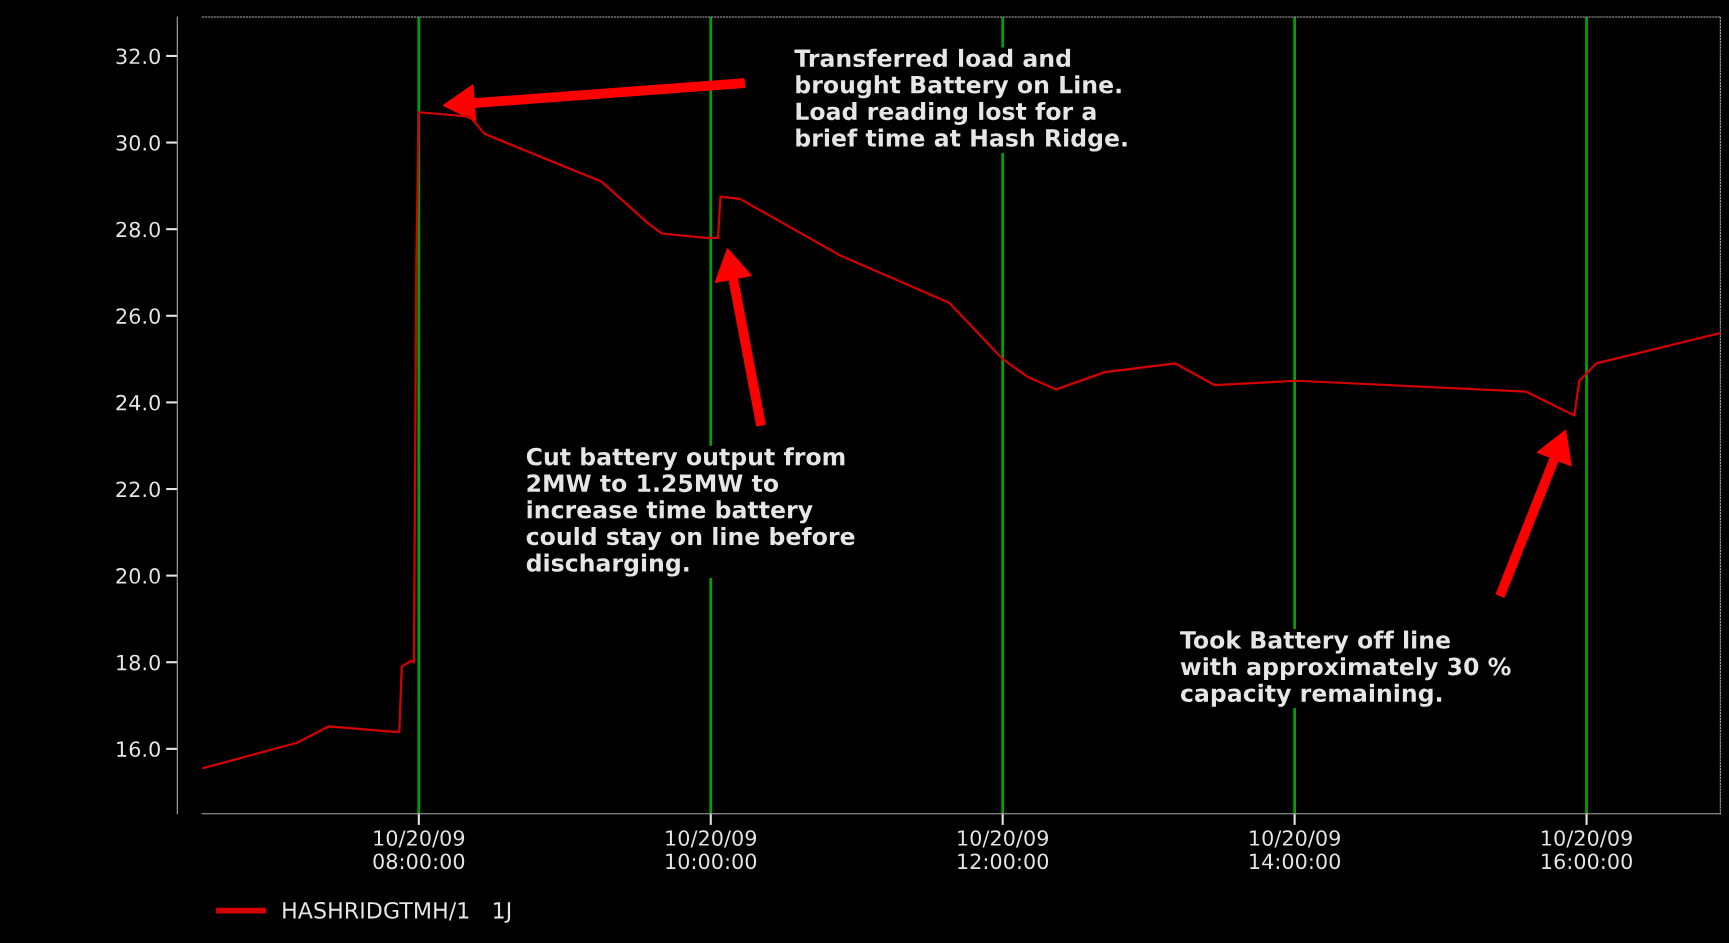 The width and height of the screenshot is (1729, 943). Describe the element at coordinates (711, 850) in the screenshot. I see `x-tick-label: 10/20/09 10:00:00` at that location.